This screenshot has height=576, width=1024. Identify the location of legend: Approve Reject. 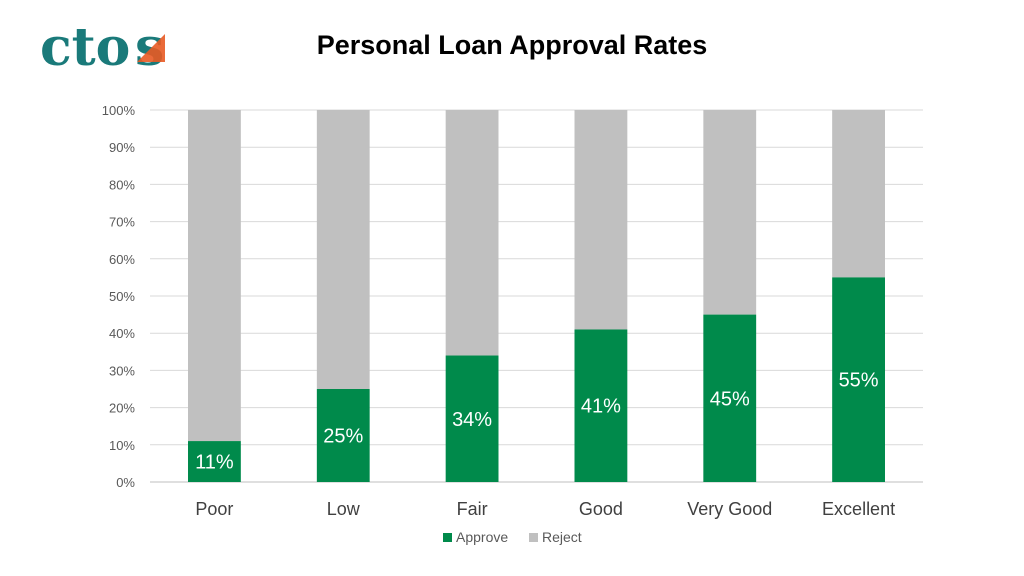
(512, 537).